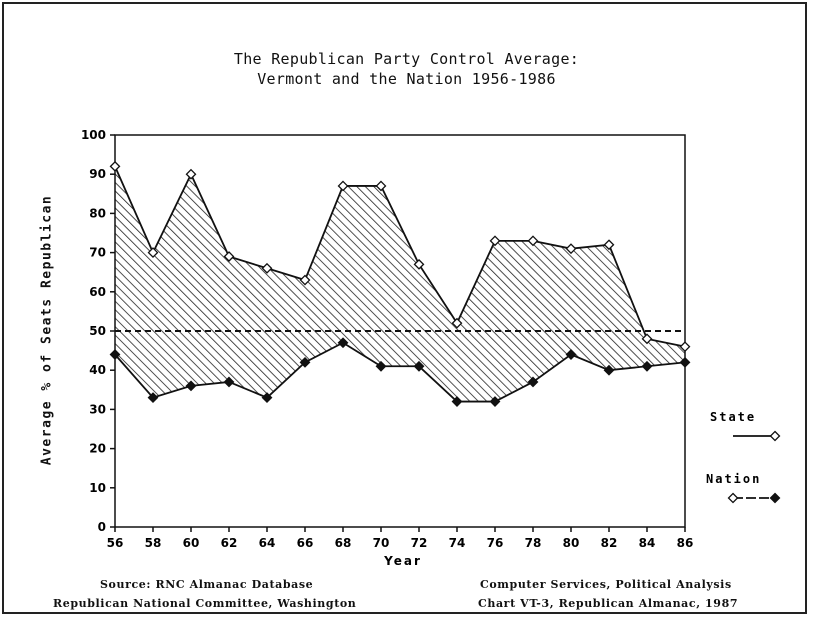  I want to click on y-tick-label: 10, so click(97, 488).